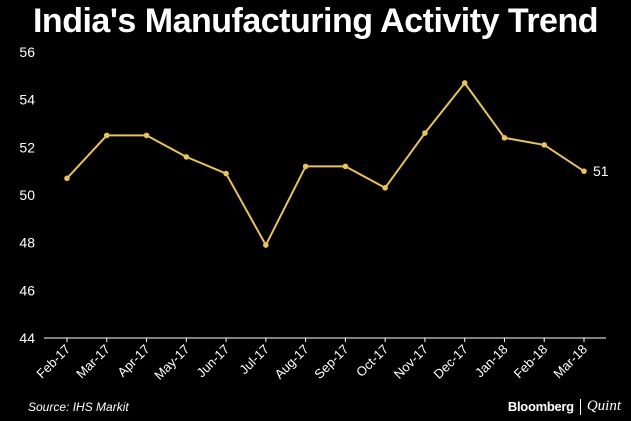 The image size is (631, 421). Describe the element at coordinates (315, 21) in the screenshot. I see `chart-title: India's Manufacturing Activity Trend` at that location.